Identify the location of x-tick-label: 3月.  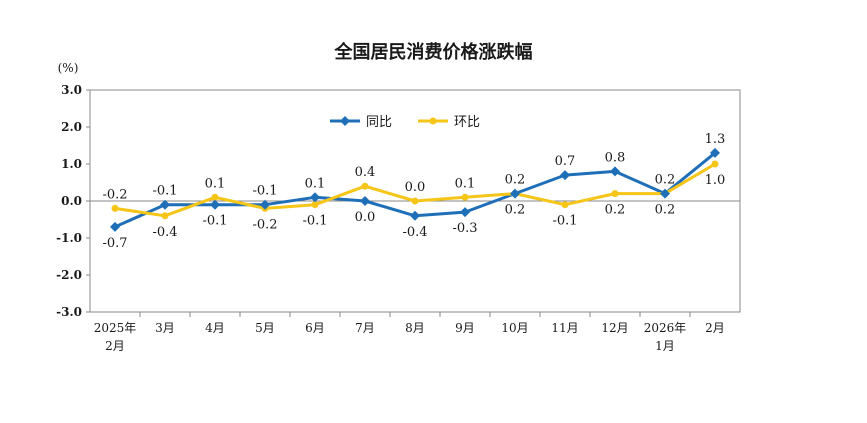
(165, 328).